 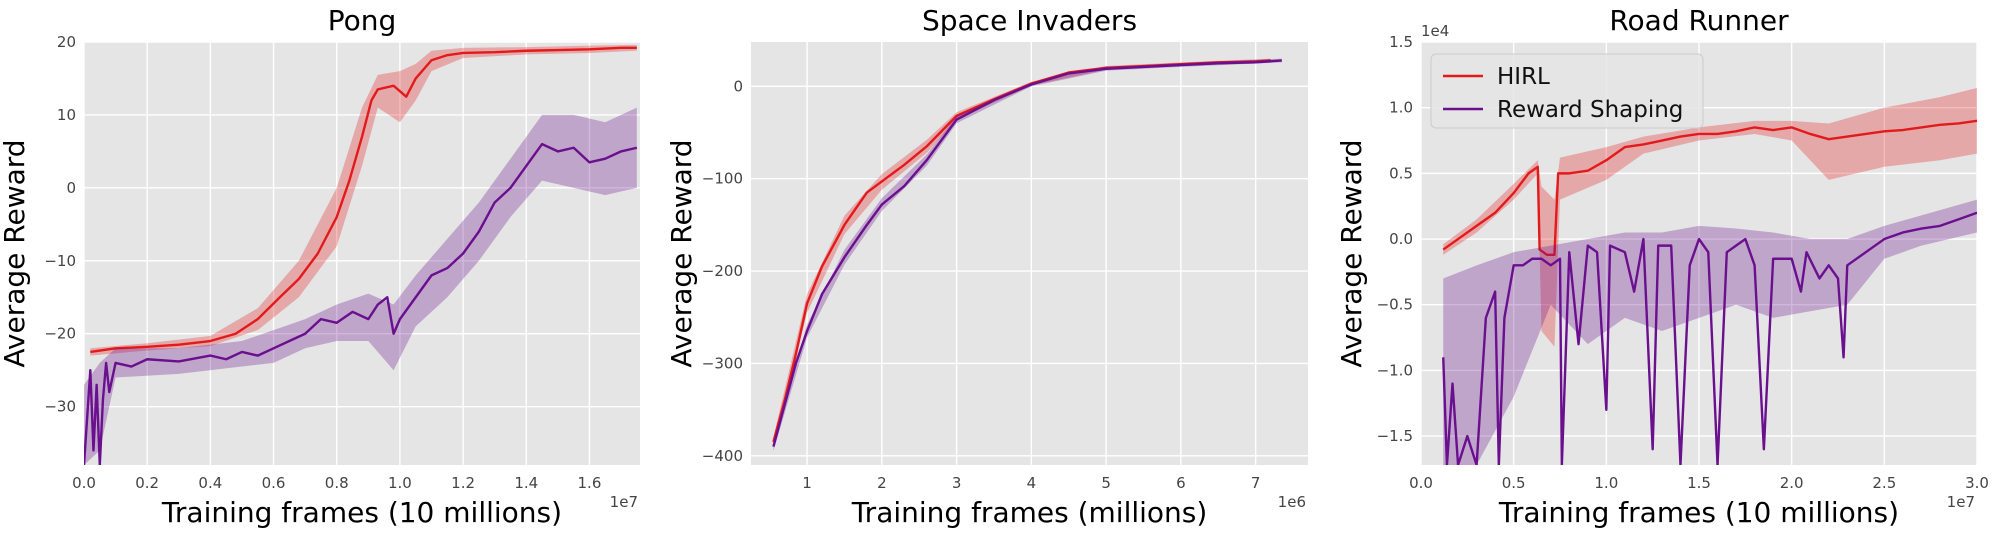 What do you see at coordinates (1029, 20) in the screenshot?
I see `chart-title: Space Invaders` at bounding box center [1029, 20].